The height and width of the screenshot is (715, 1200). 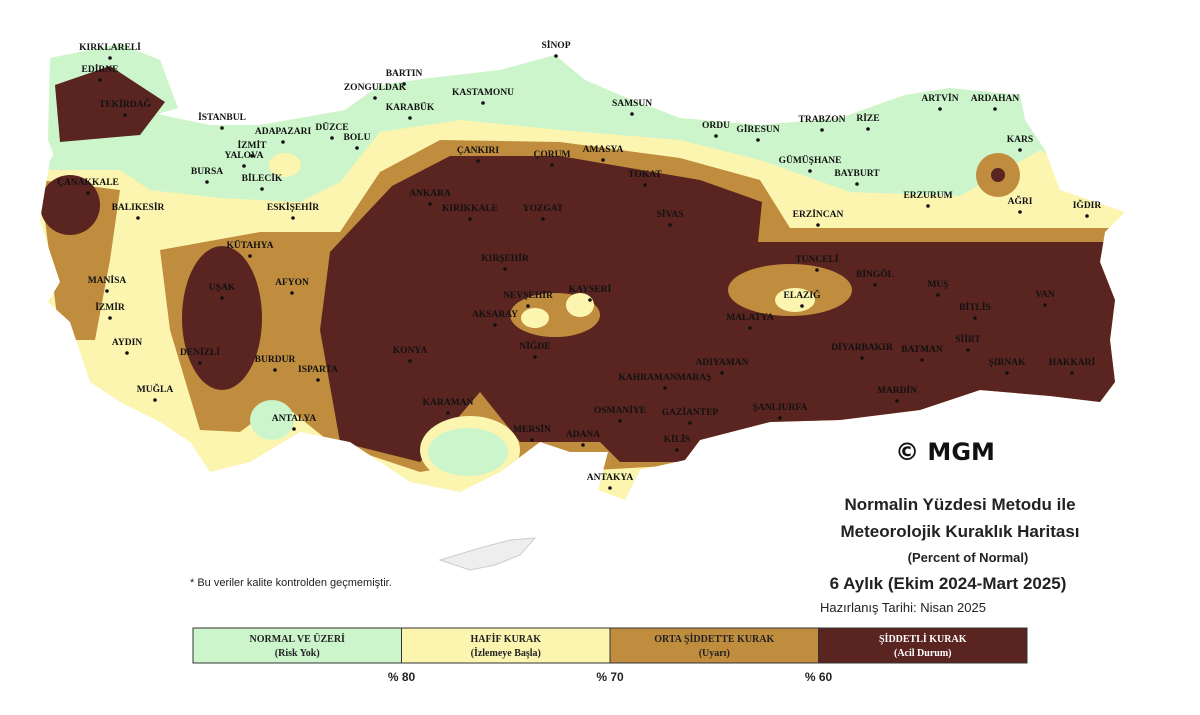 I want to click on title-line: Normalin Yüzdesi Metodu ile, so click(x=959, y=504).